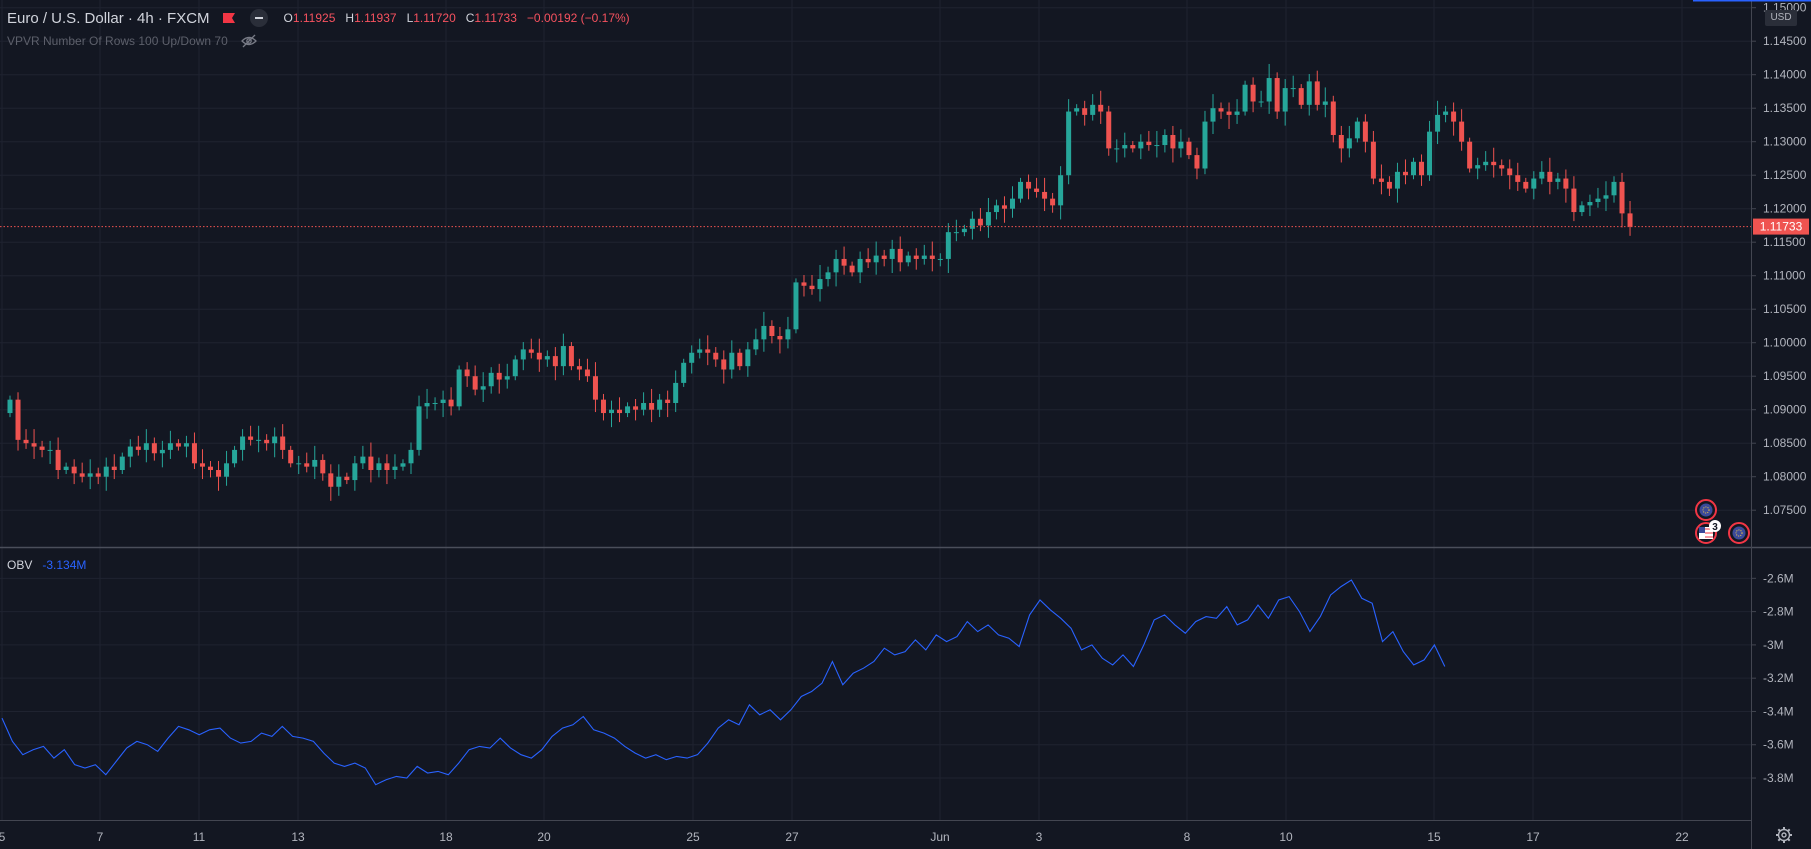 Image resolution: width=1811 pixels, height=849 pixels. Describe the element at coordinates (1781, 18) in the screenshot. I see `currency-label: USD` at that location.